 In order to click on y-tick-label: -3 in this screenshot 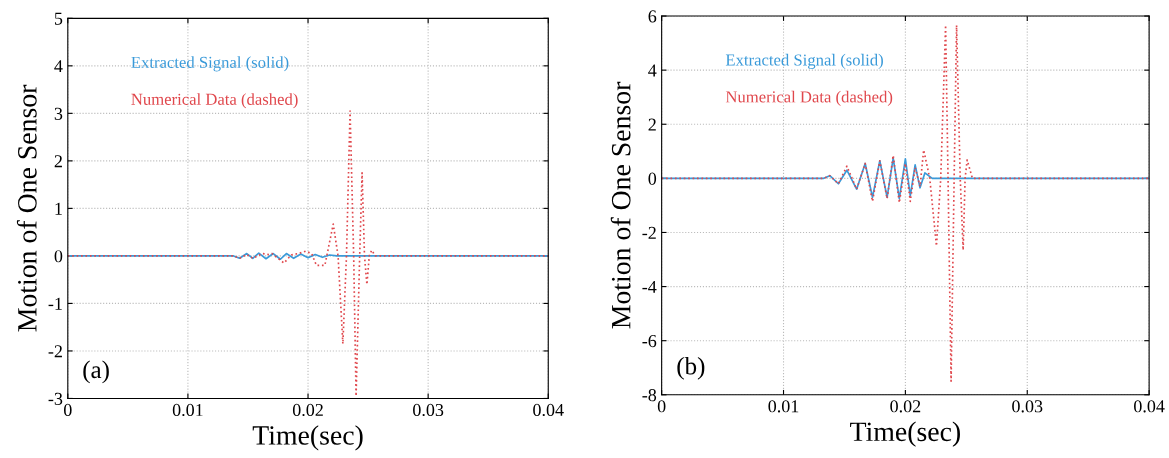, I will do `click(55, 398)`.